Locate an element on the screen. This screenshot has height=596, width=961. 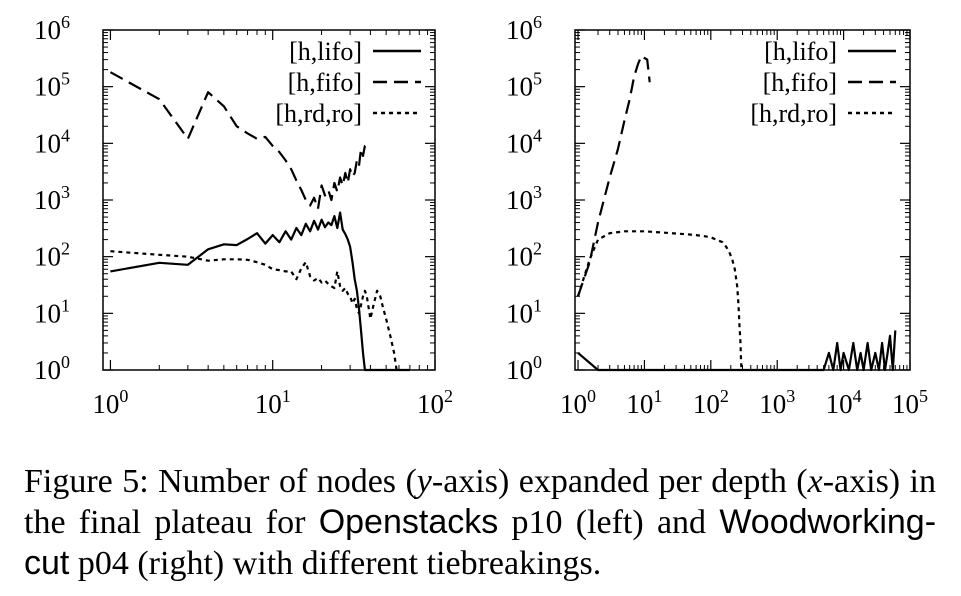
caption-part-3: -axis) in the final plateau for is located at coordinates (480, 502).